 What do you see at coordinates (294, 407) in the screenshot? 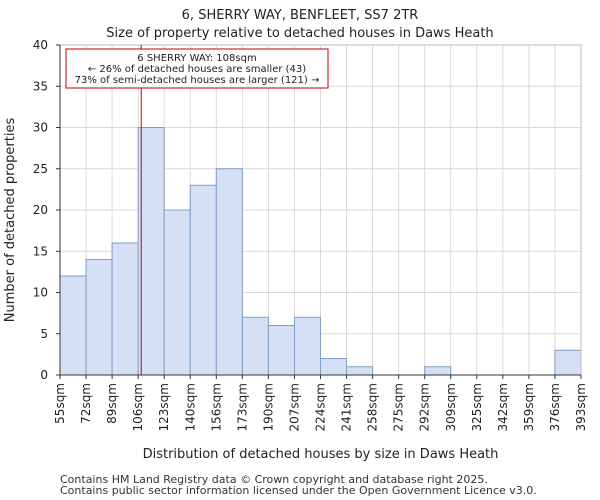
I see `x-tick-label: 207sqm` at bounding box center [294, 407].